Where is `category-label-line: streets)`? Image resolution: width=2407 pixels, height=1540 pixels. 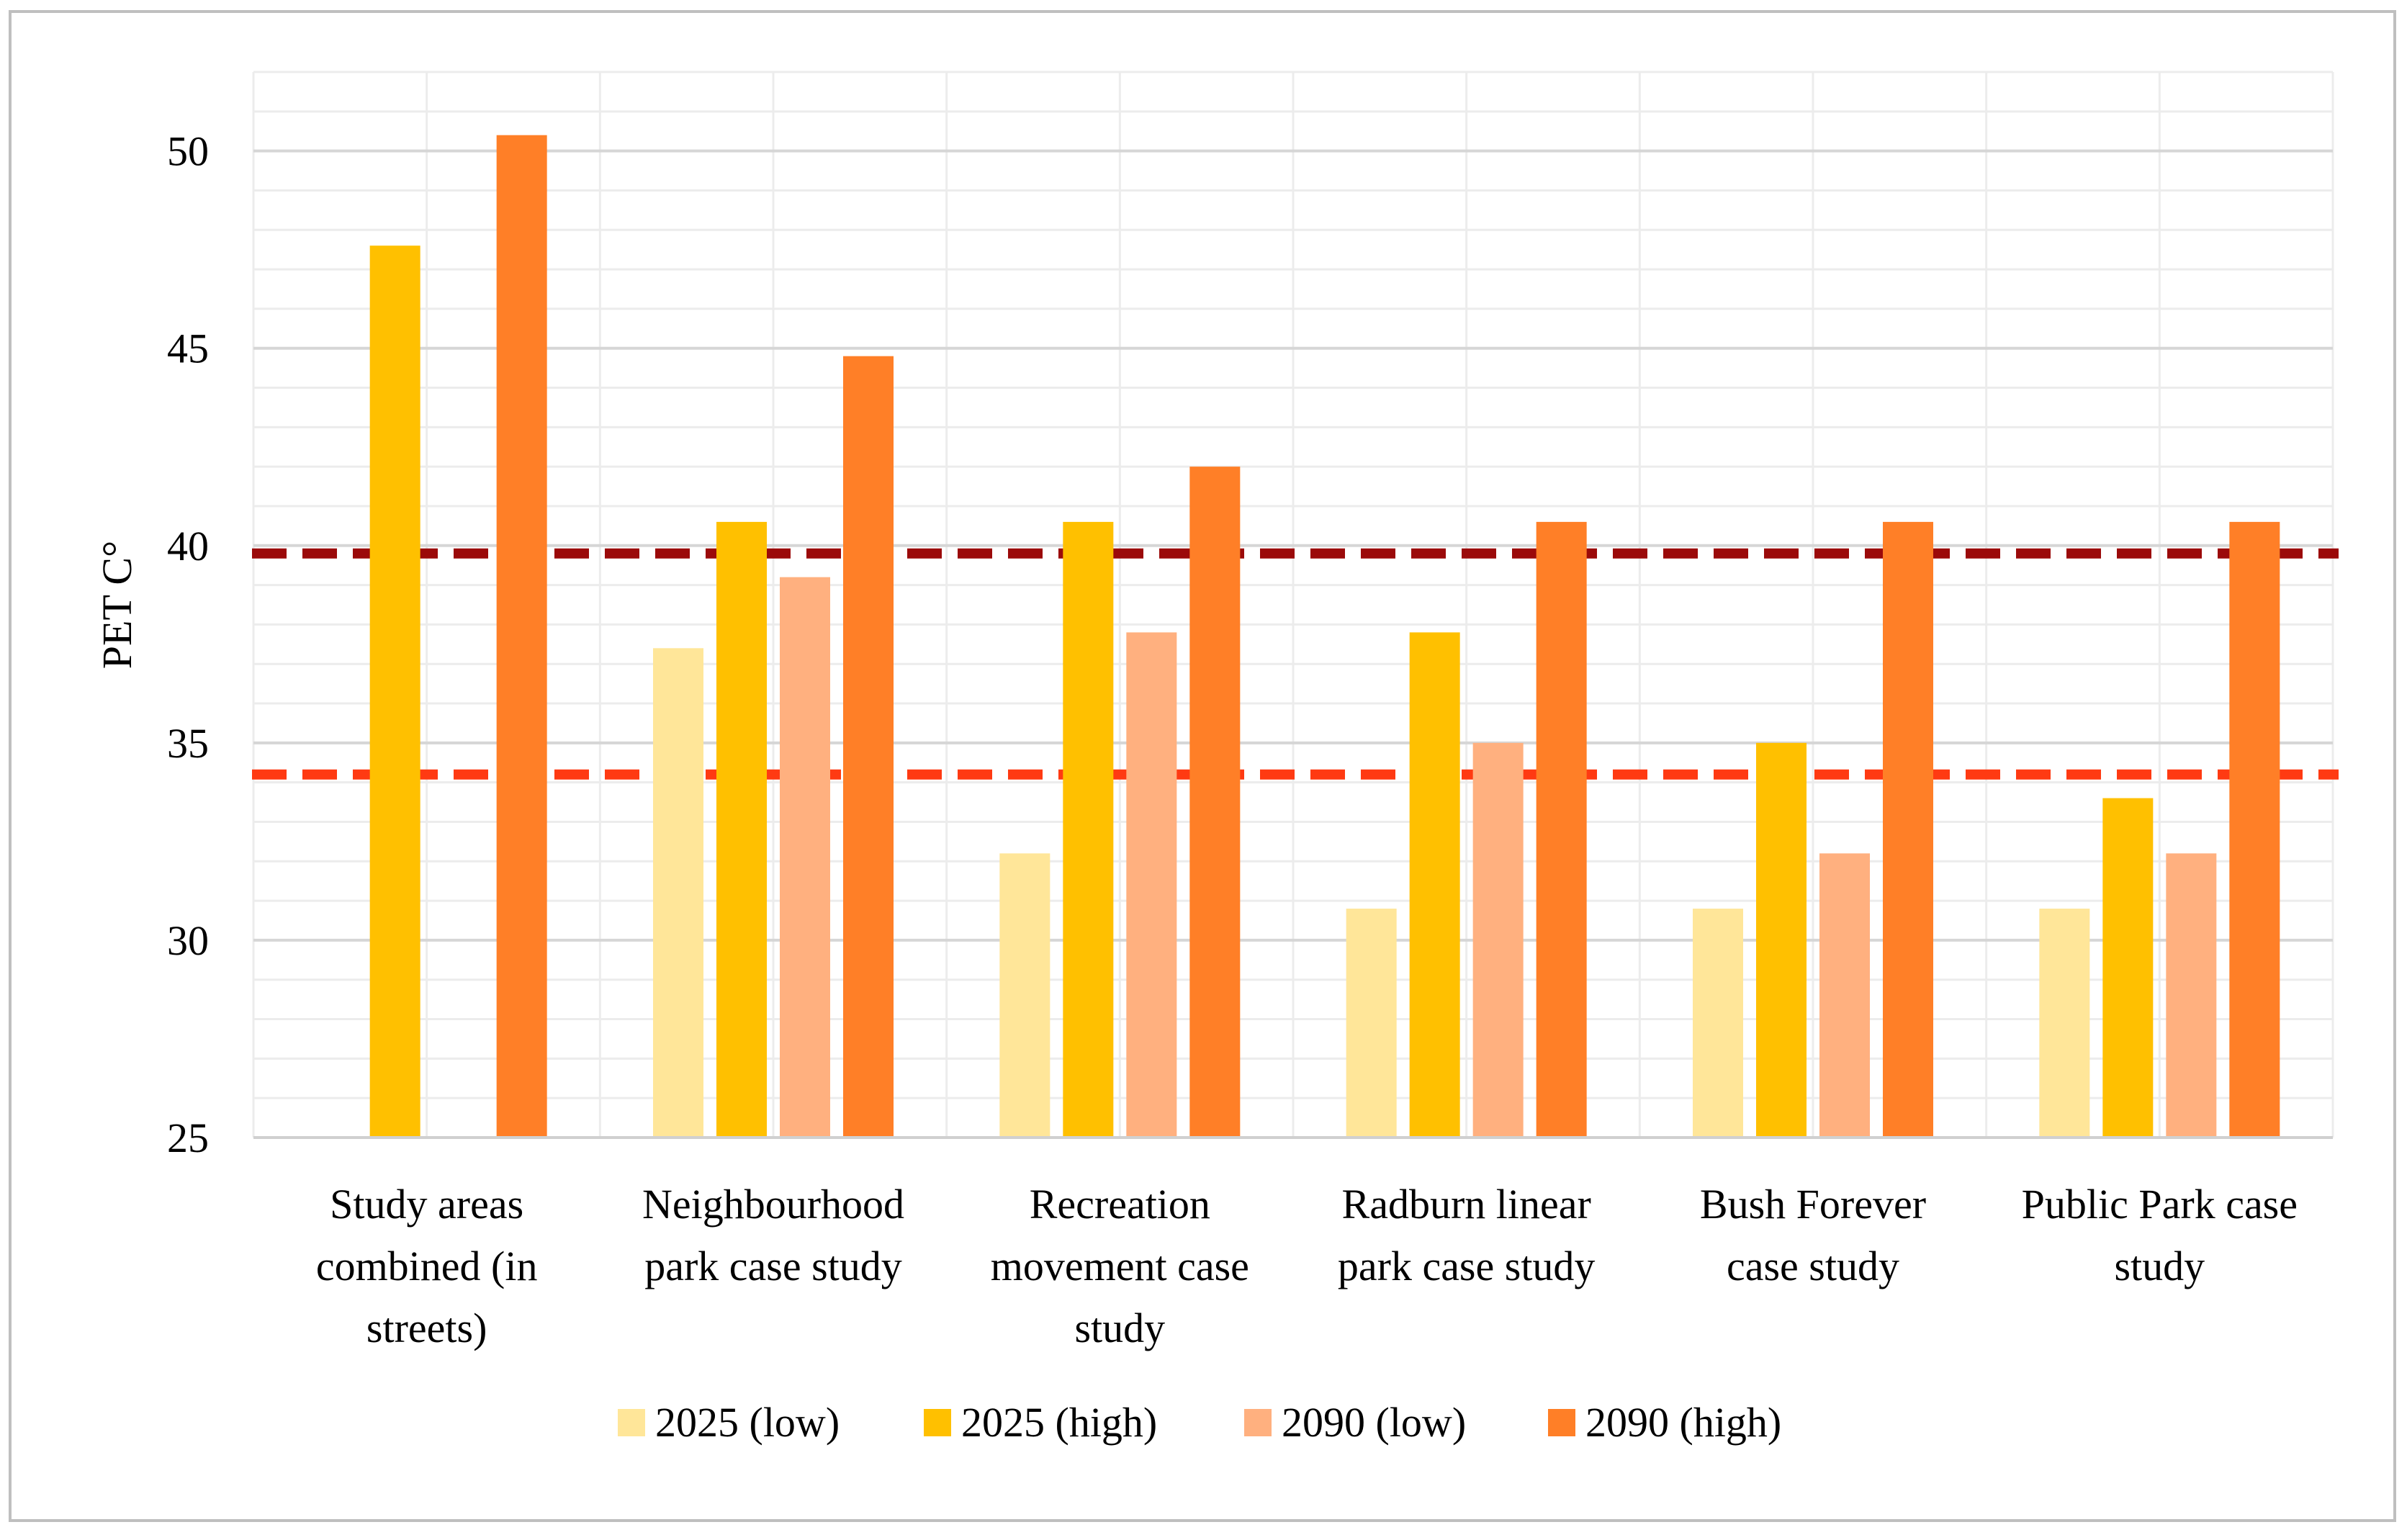
category-label-line: streets) is located at coordinates (426, 1328).